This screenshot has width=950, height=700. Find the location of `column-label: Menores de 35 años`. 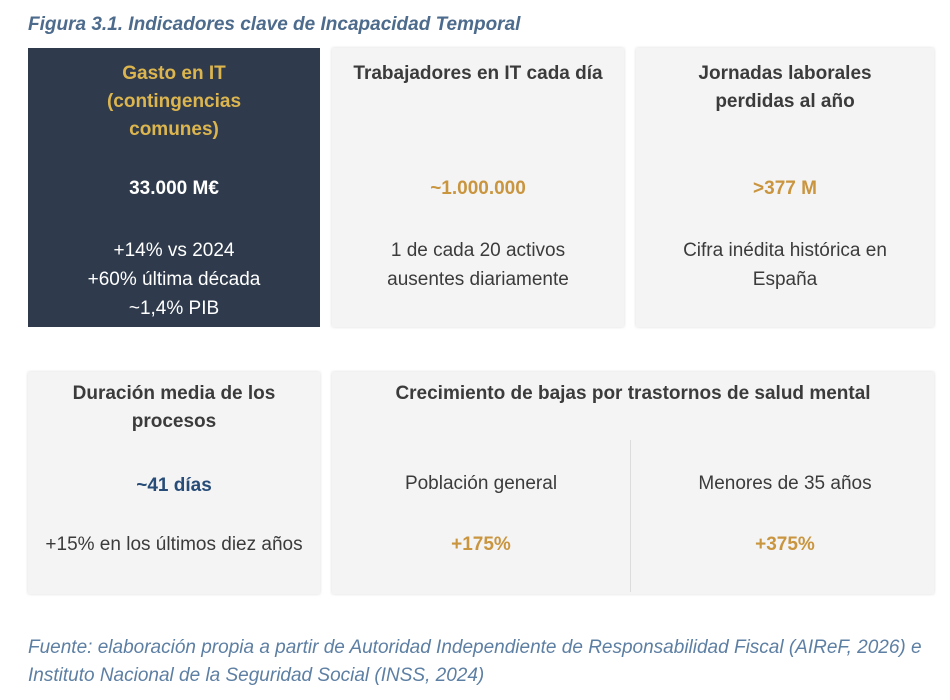

column-label: Menores de 35 años is located at coordinates (785, 483).